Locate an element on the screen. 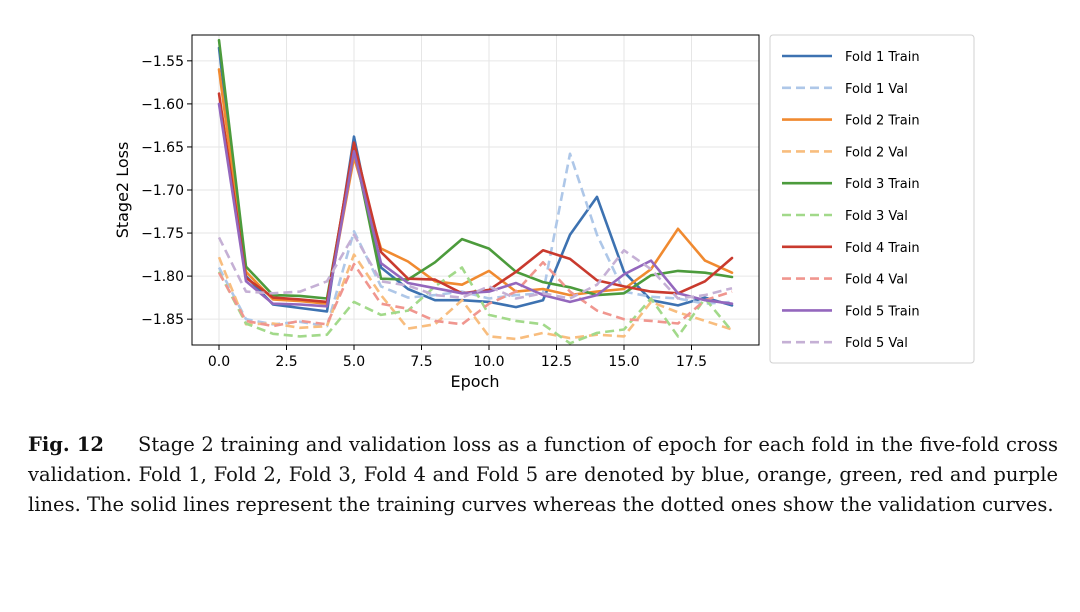  y-tick-label: −1.60 is located at coordinates (162, 105).